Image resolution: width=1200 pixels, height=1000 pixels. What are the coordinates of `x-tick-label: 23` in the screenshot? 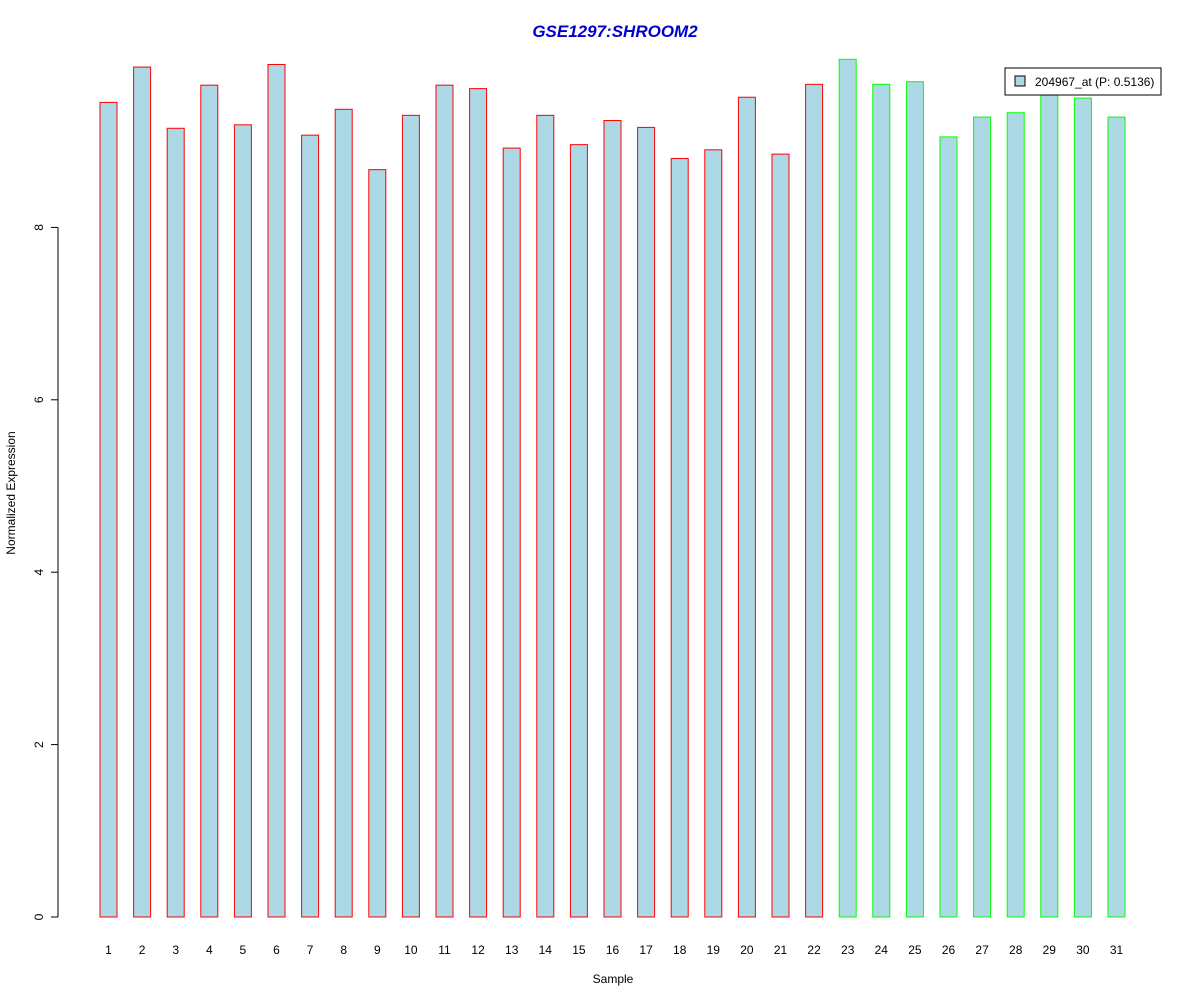 It's located at (848, 950).